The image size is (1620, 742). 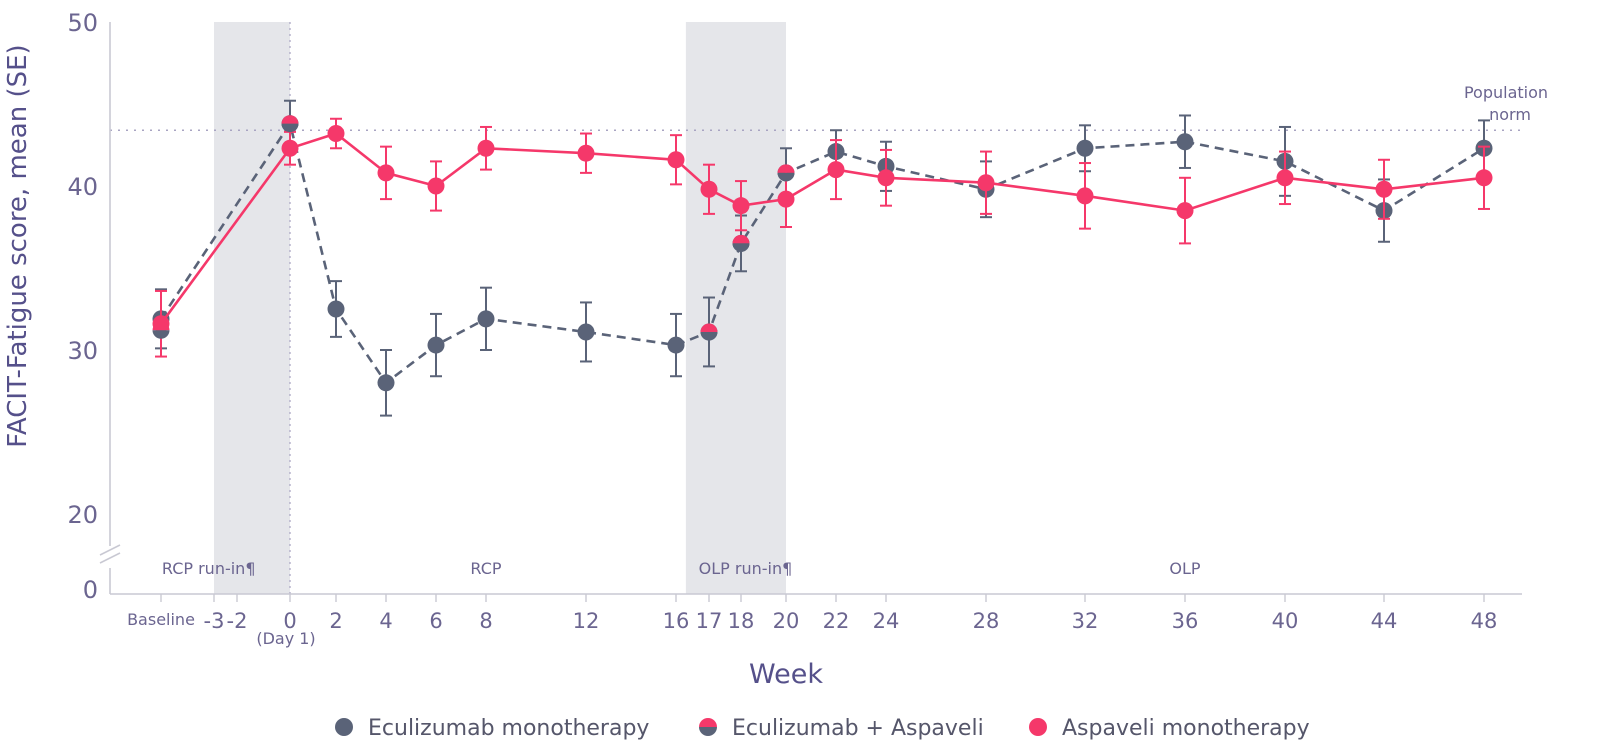 What do you see at coordinates (1085, 621) in the screenshot?
I see `x-tick-label: 32` at bounding box center [1085, 621].